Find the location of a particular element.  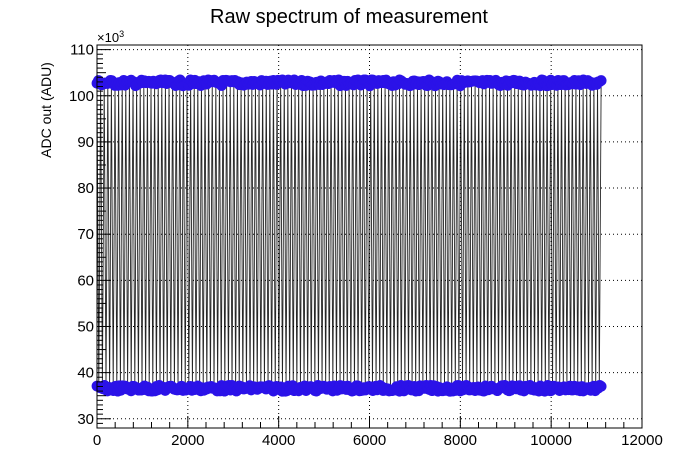

y-tick-label: 60 is located at coordinates (85, 280).